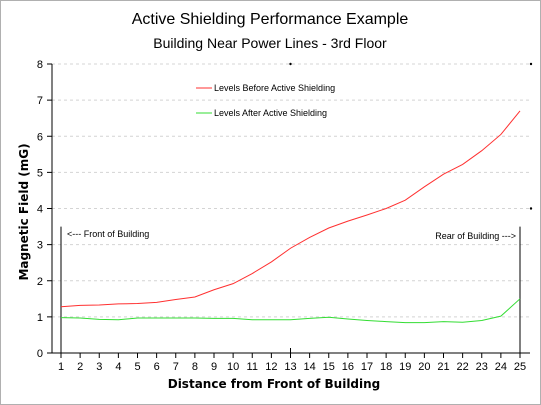 The height and width of the screenshot is (405, 541). What do you see at coordinates (271, 367) in the screenshot?
I see `x-tick-label-12: 12` at bounding box center [271, 367].